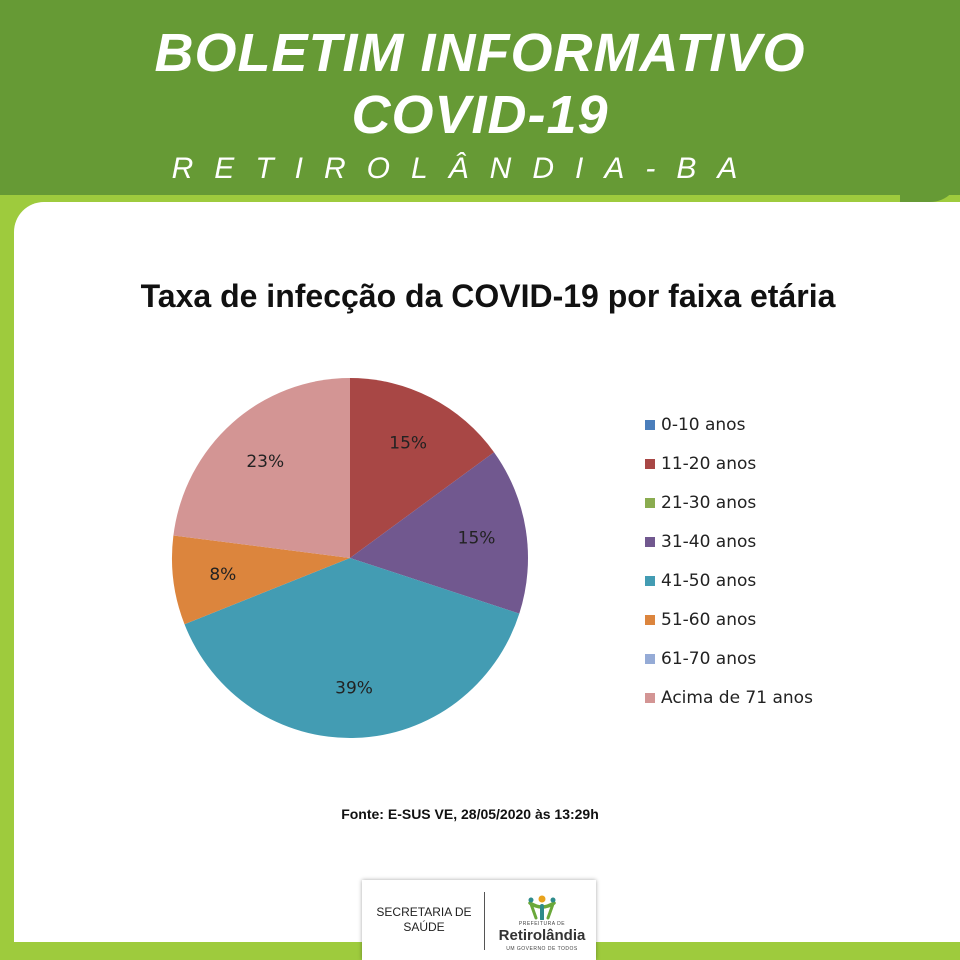  I want to click on legend-label: 21-30 anos, so click(709, 502).